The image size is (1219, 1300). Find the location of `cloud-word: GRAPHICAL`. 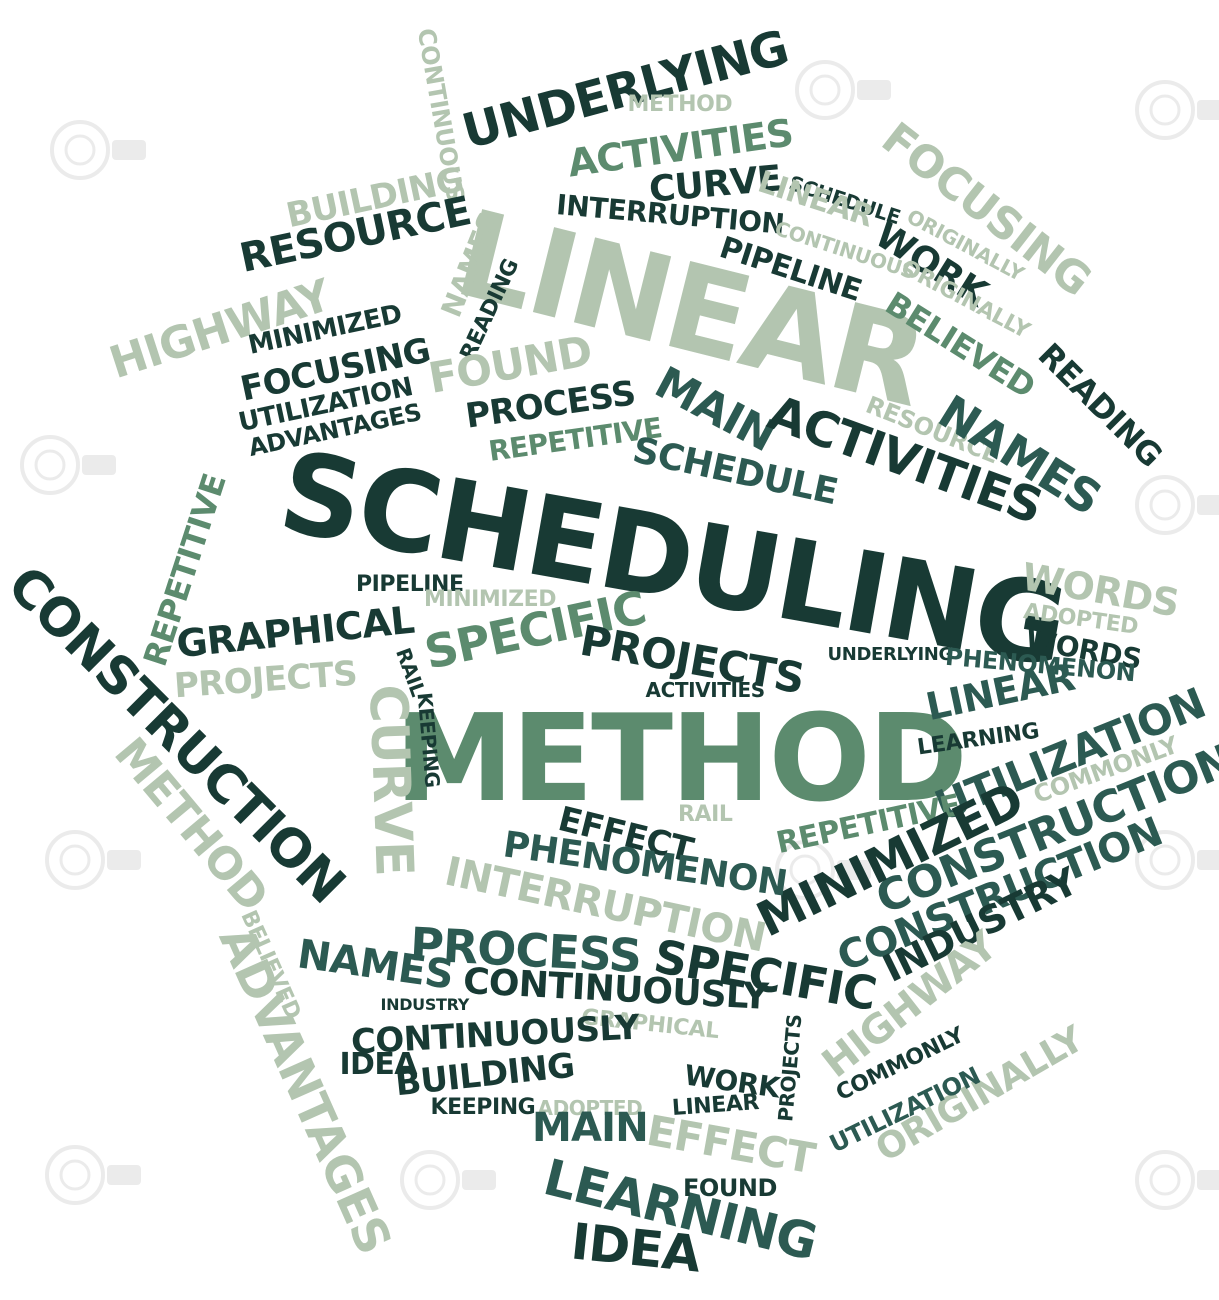

cloud-word: GRAPHICAL is located at coordinates (295, 632).